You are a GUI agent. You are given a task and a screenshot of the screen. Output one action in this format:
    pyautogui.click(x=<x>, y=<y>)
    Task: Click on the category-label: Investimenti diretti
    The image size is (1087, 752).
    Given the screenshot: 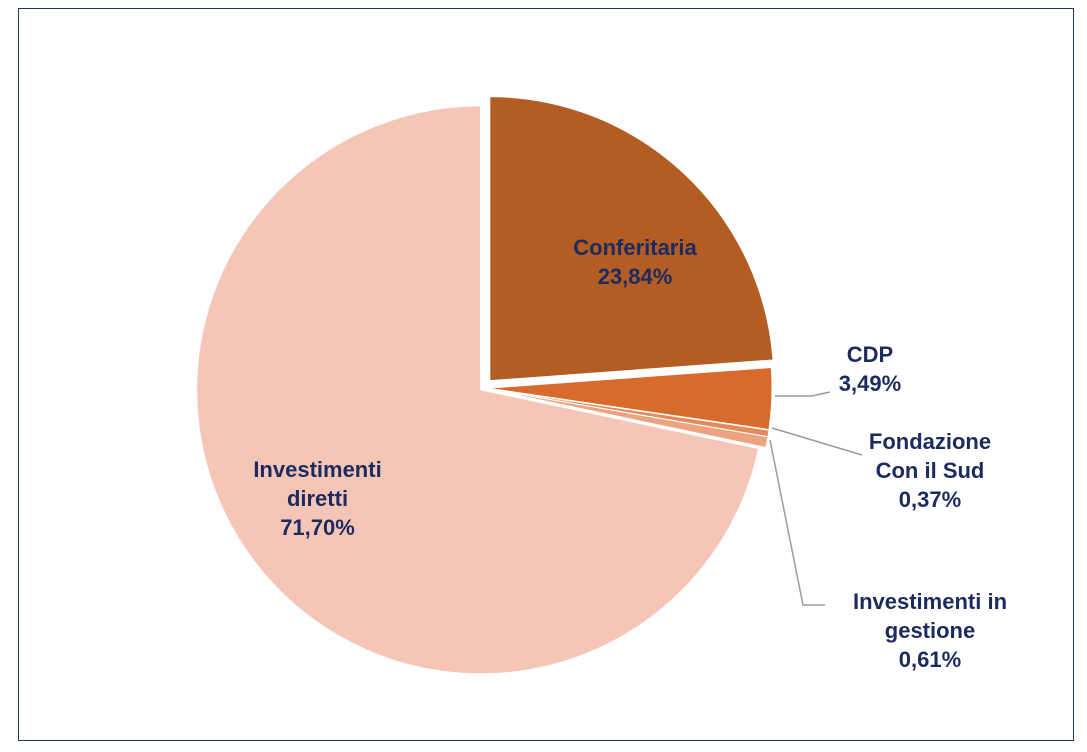 What is the action you would take?
    pyautogui.click(x=317, y=484)
    